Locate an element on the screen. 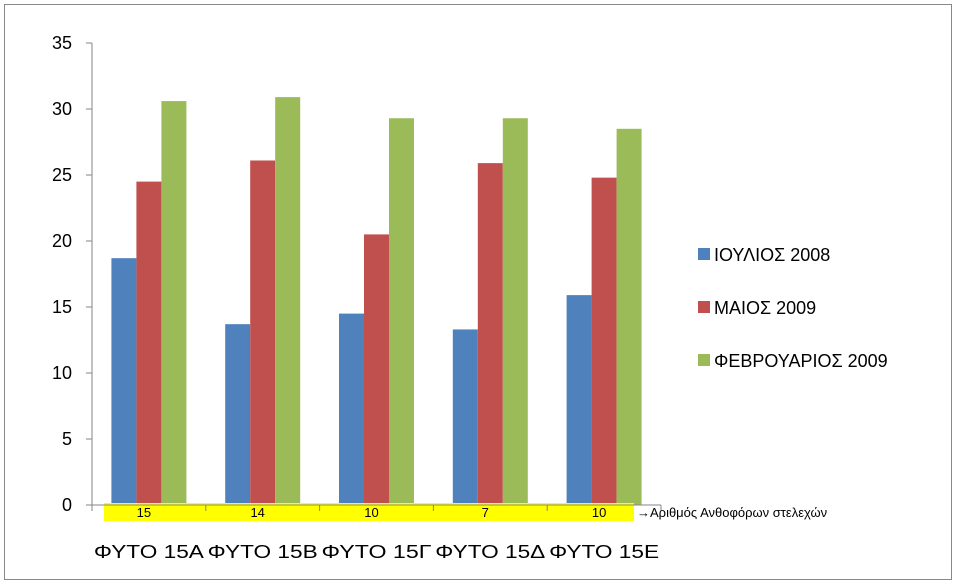  y-tick-label: 10 is located at coordinates (62, 373).